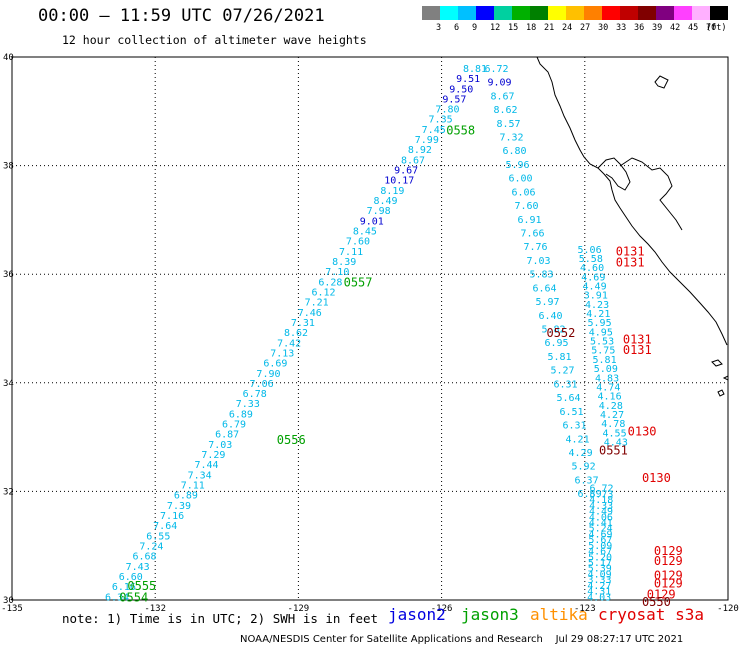  I want to click on wave-height-value: 4.33, so click(601, 506).